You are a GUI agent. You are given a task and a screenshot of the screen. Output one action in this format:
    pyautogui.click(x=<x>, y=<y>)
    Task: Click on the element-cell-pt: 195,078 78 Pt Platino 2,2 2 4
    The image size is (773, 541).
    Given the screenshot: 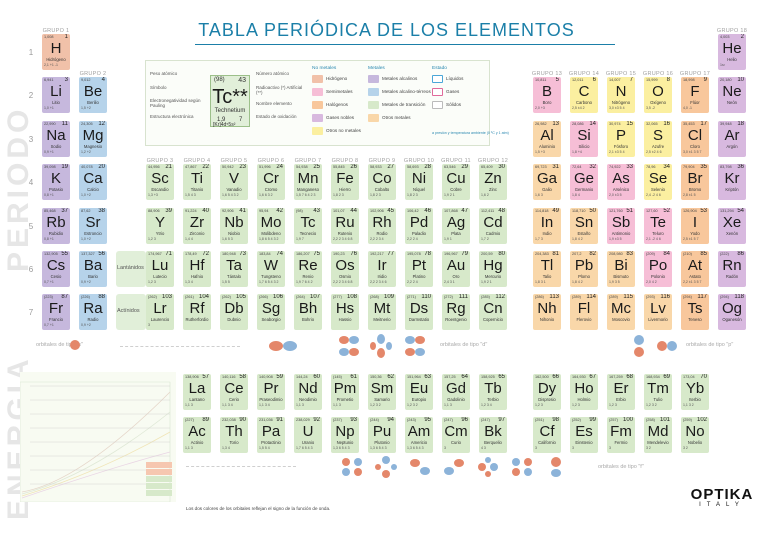 What is the action you would take?
    pyautogui.click(x=419, y=269)
    